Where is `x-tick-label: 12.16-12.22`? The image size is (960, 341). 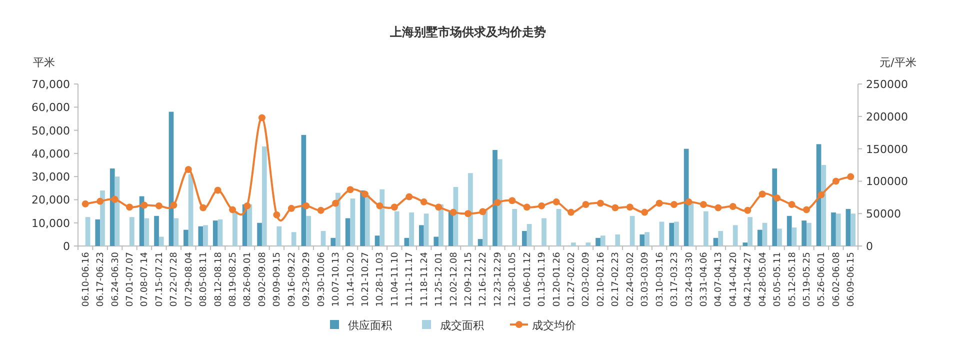 x-tick-label: 12.16-12.22 is located at coordinates (483, 279).